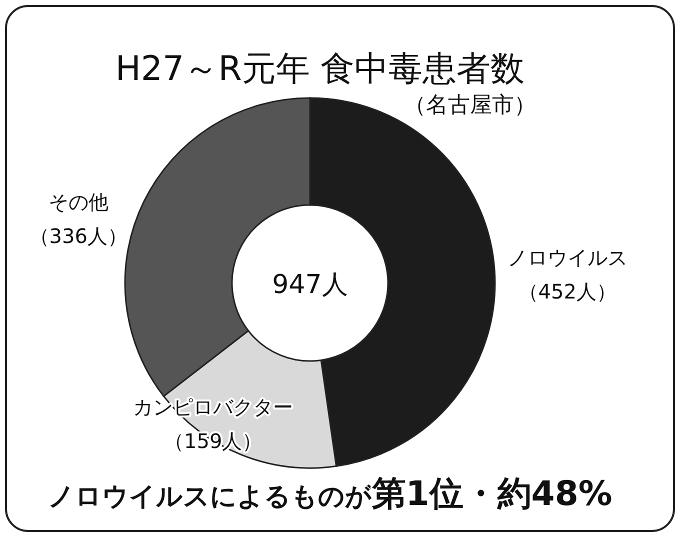 The width and height of the screenshot is (680, 537). Describe the element at coordinates (320, 69) in the screenshot. I see `chart-title: H27～R元年 食中毒患者数` at that location.